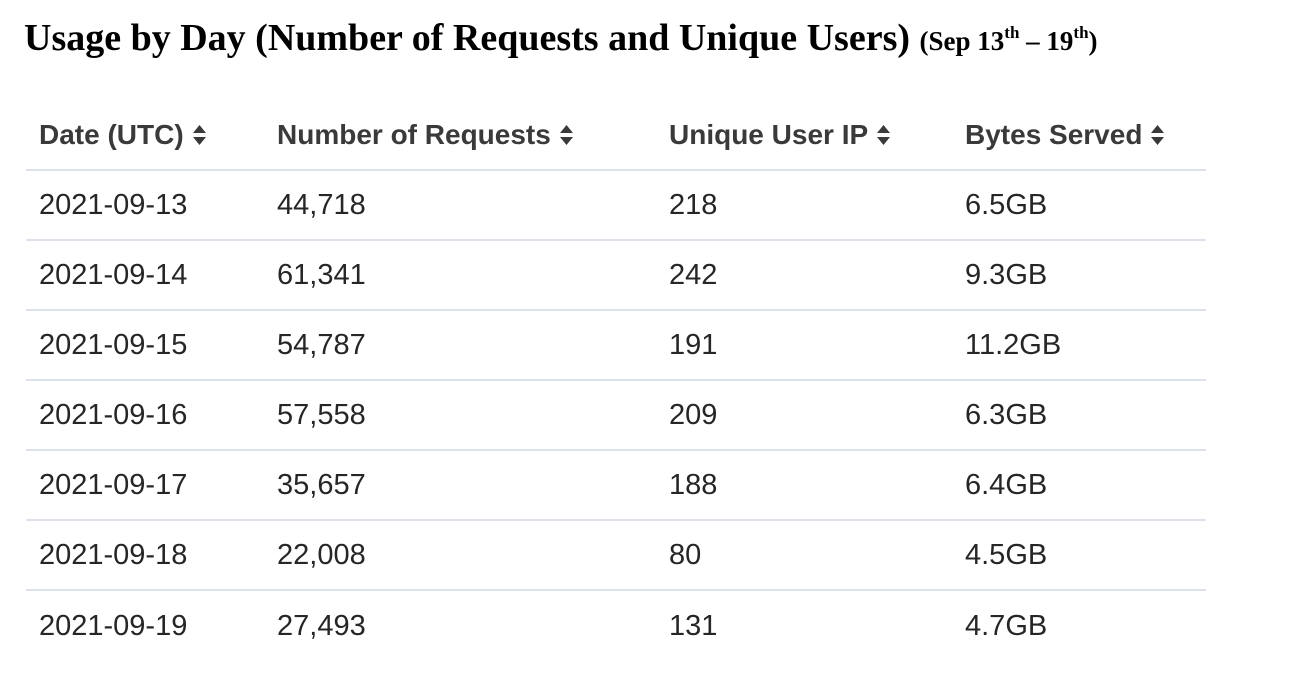 The image size is (1305, 692). Describe the element at coordinates (1079, 135) in the screenshot. I see `column-header-bytes: Bytes Served` at that location.